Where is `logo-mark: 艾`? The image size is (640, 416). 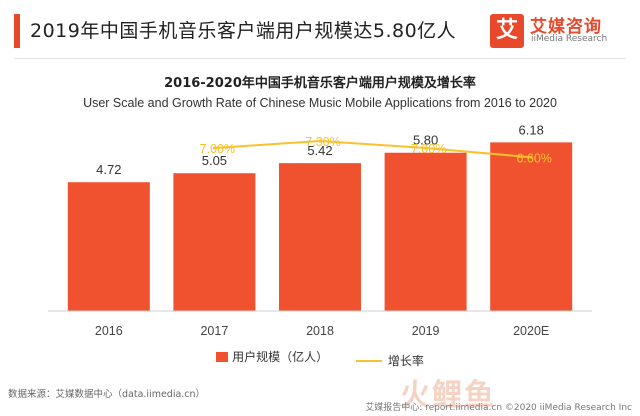 logo-mark: 艾 is located at coordinates (507, 31).